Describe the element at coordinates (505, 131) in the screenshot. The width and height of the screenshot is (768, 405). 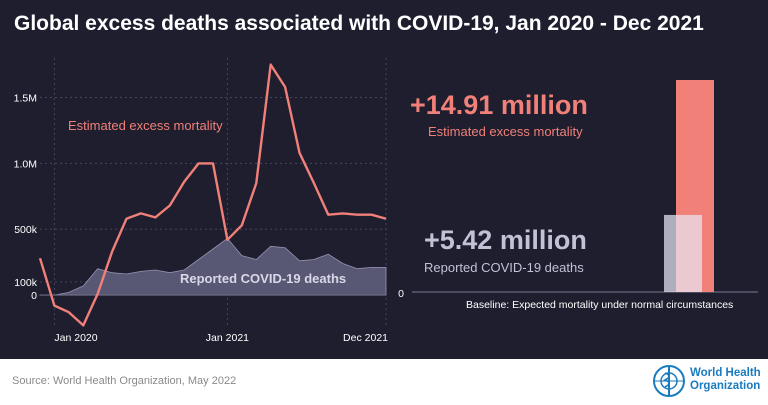
I see `caption-label-excess: Estimated excess mortality` at that location.